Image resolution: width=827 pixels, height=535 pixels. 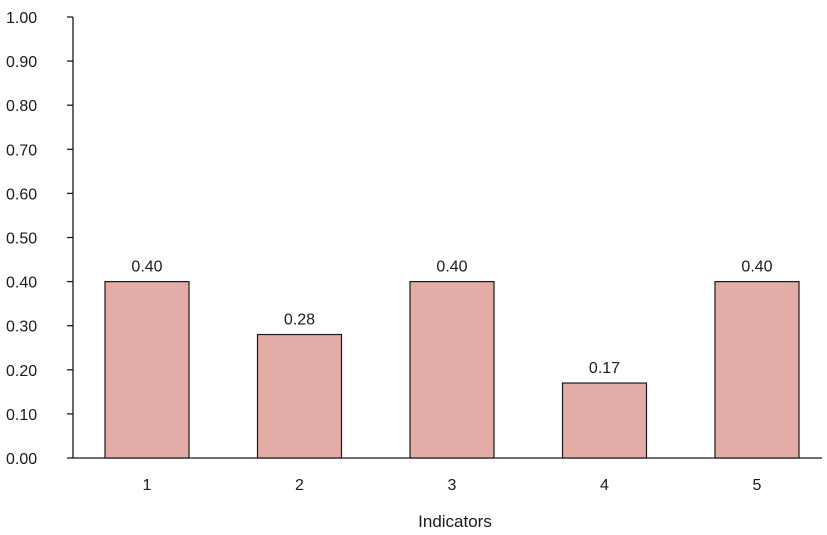 I want to click on y-tick-label: 0.60, so click(x=21, y=194).